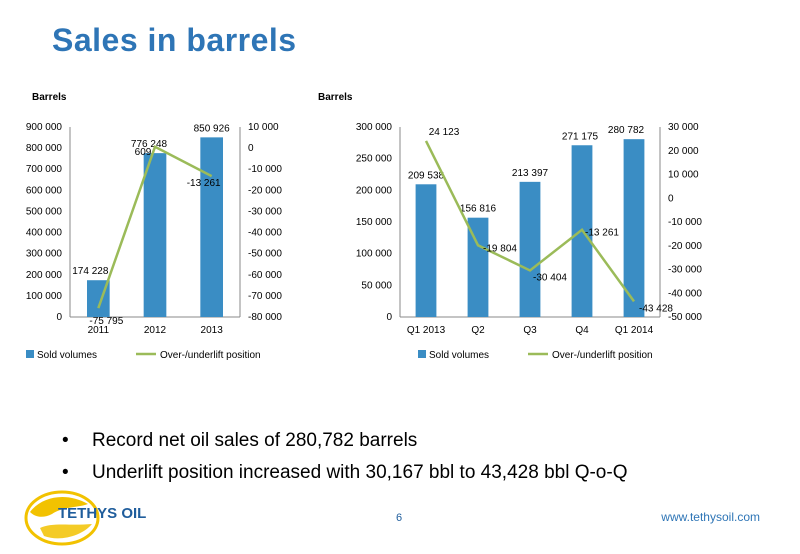 The width and height of the screenshot is (800, 554). What do you see at coordinates (44, 190) in the screenshot?
I see `y-tick-label: 600 000` at bounding box center [44, 190].